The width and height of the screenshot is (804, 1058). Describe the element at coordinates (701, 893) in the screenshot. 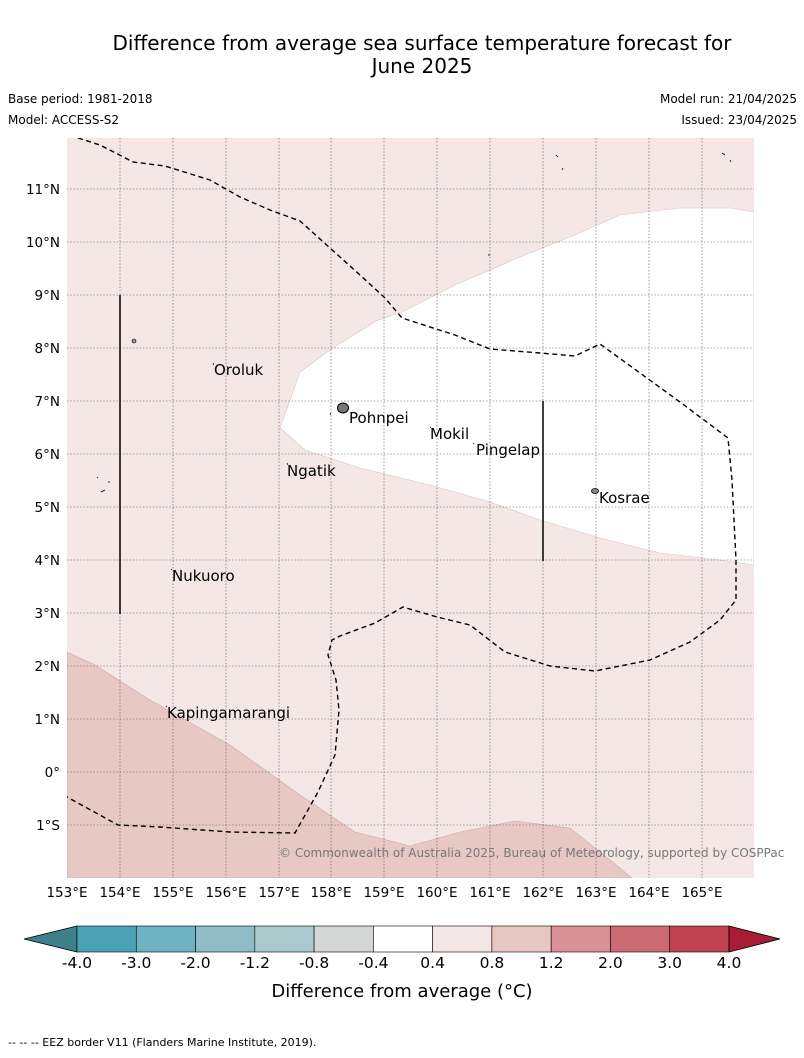

I see `lon-label: 165°E` at that location.